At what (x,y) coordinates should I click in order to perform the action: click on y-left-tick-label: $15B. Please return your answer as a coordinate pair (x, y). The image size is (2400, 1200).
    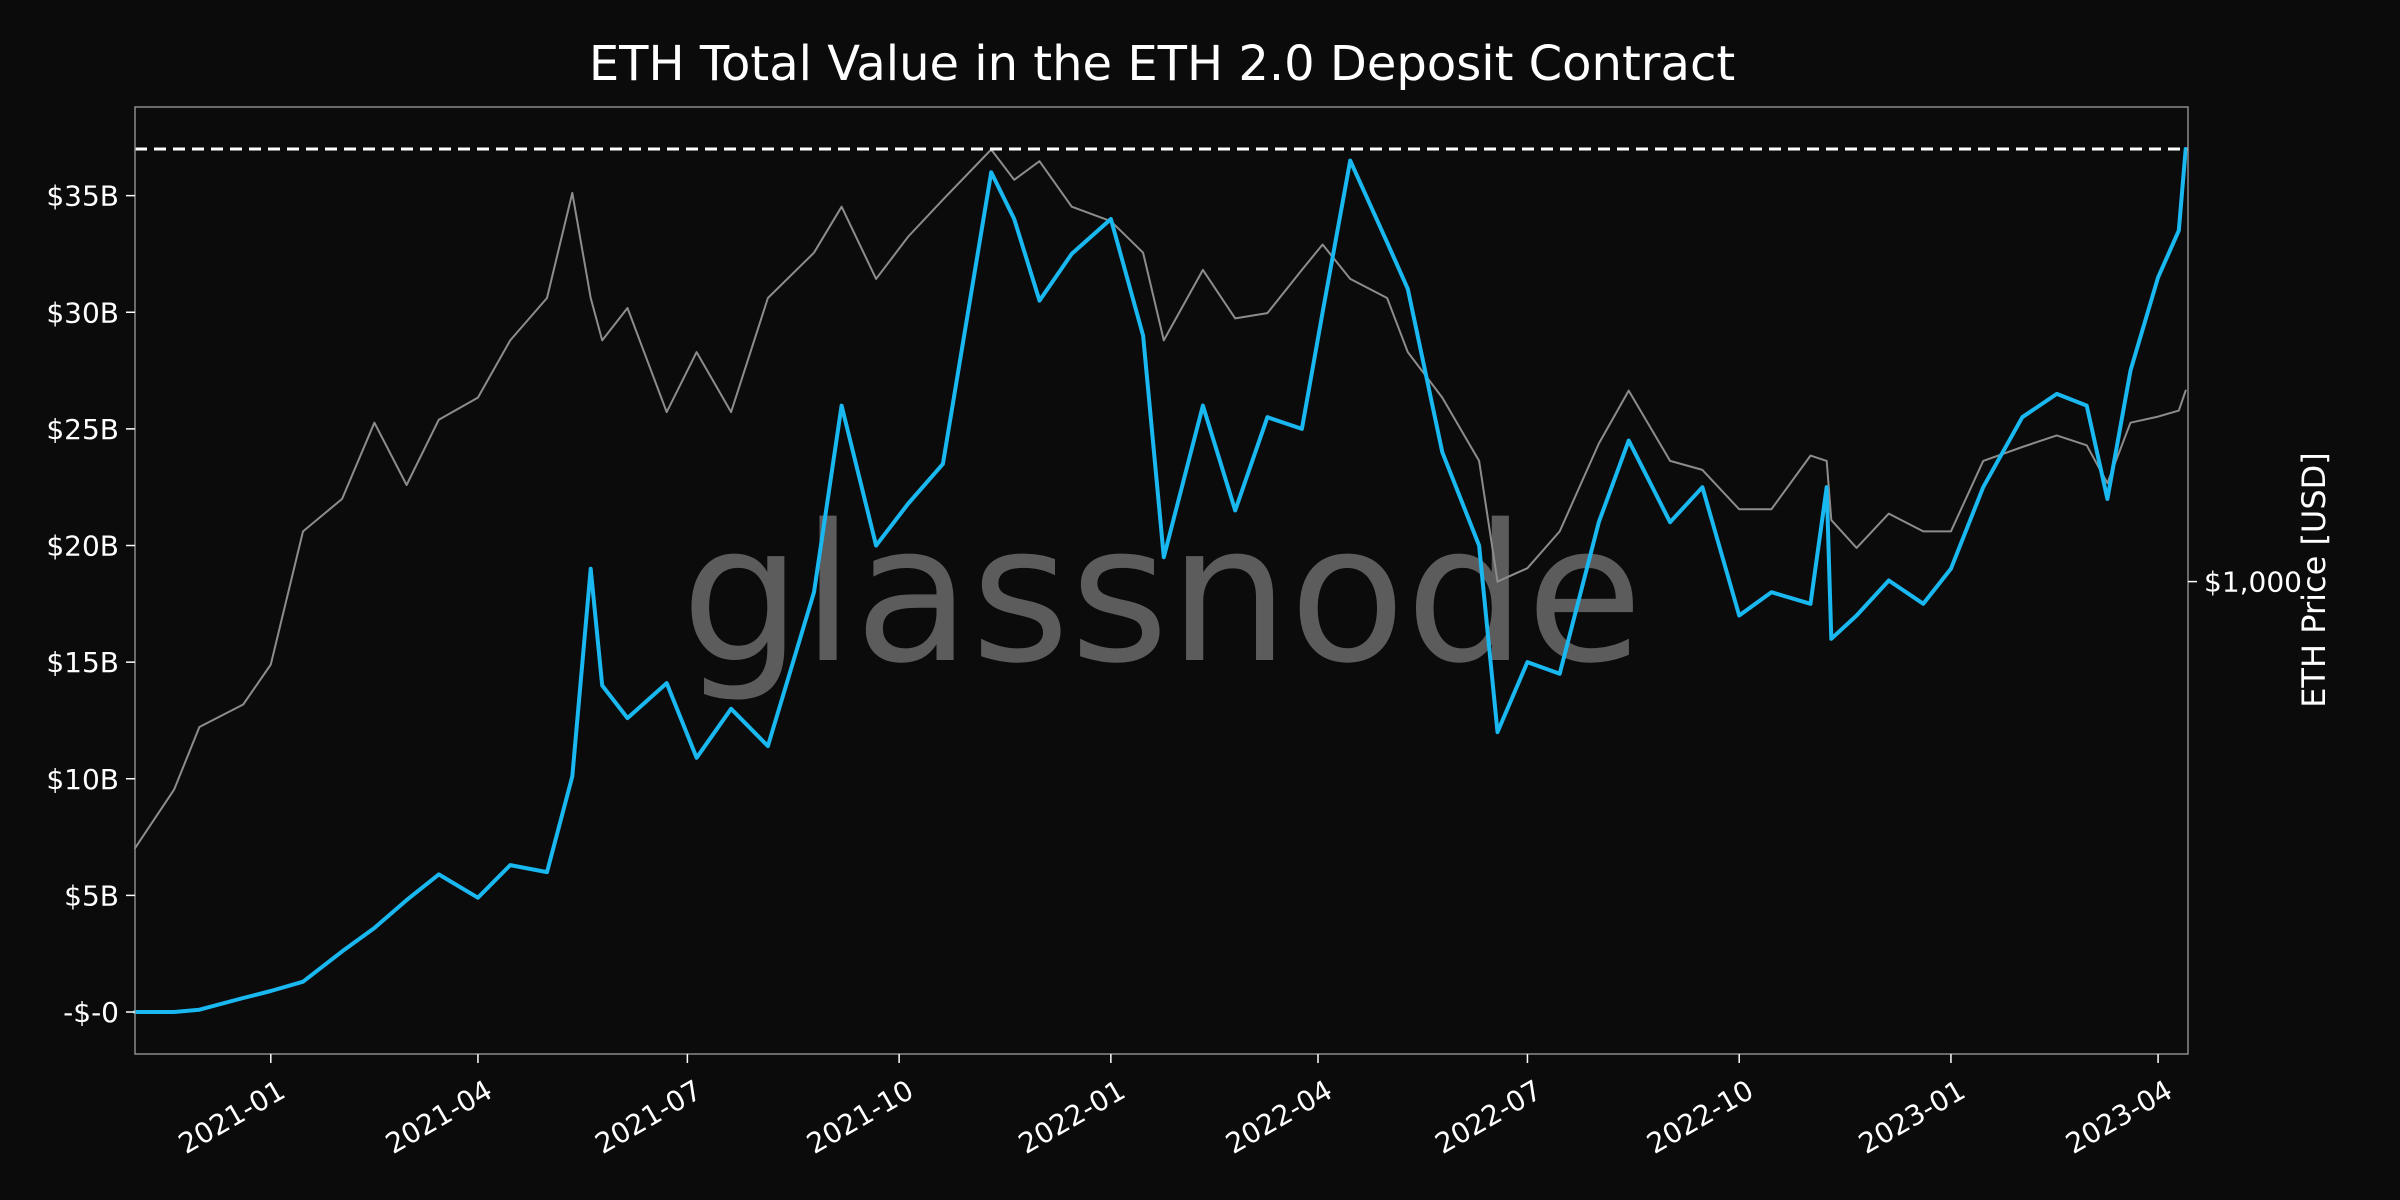
    Looking at the image, I should click on (82, 662).